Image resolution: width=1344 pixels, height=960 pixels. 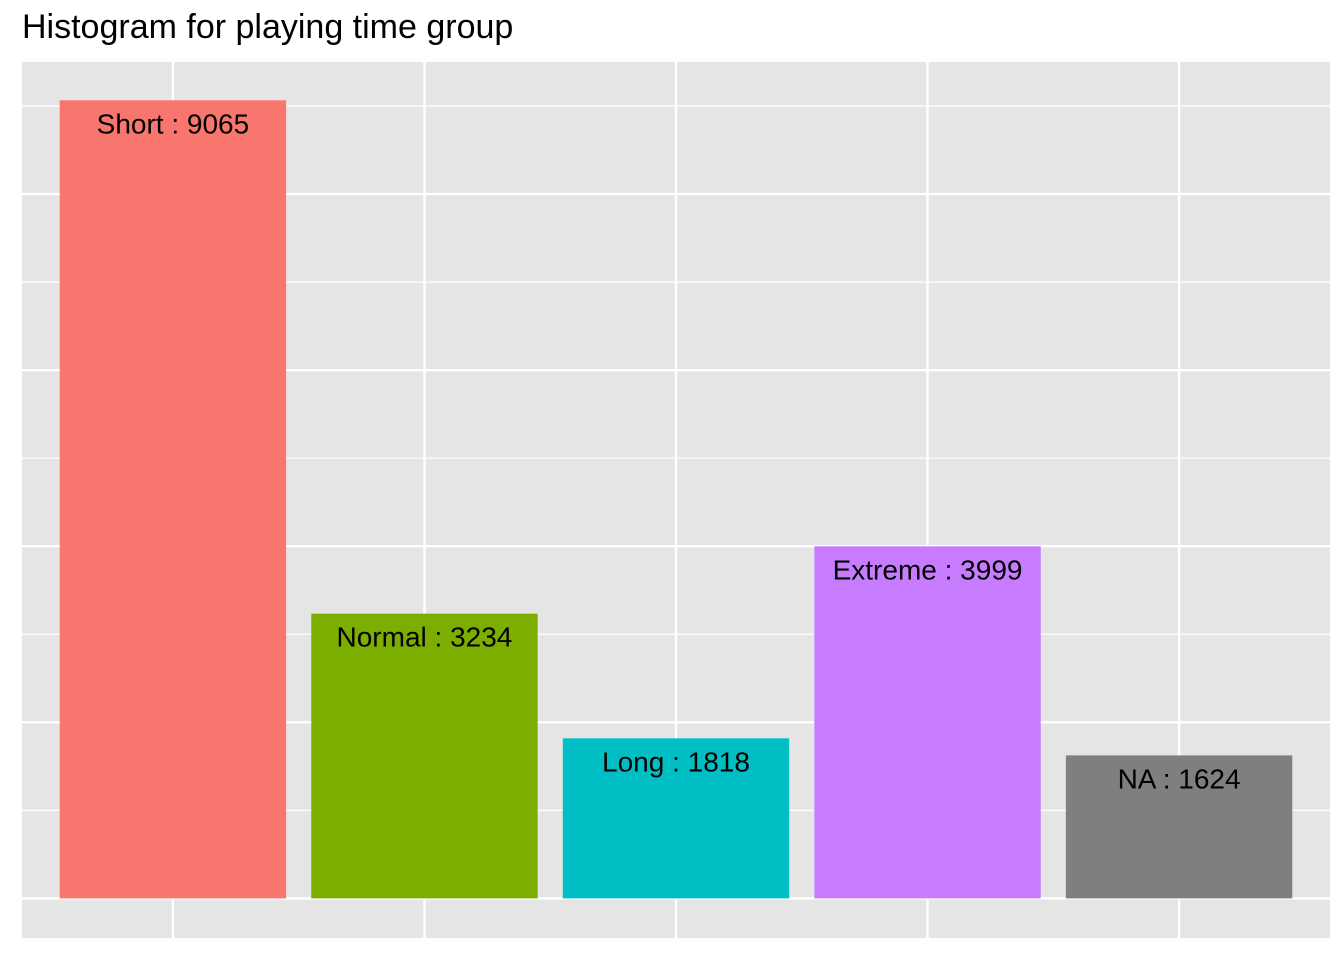 I want to click on bar-label-long: Long : 1818, so click(x=676, y=761).